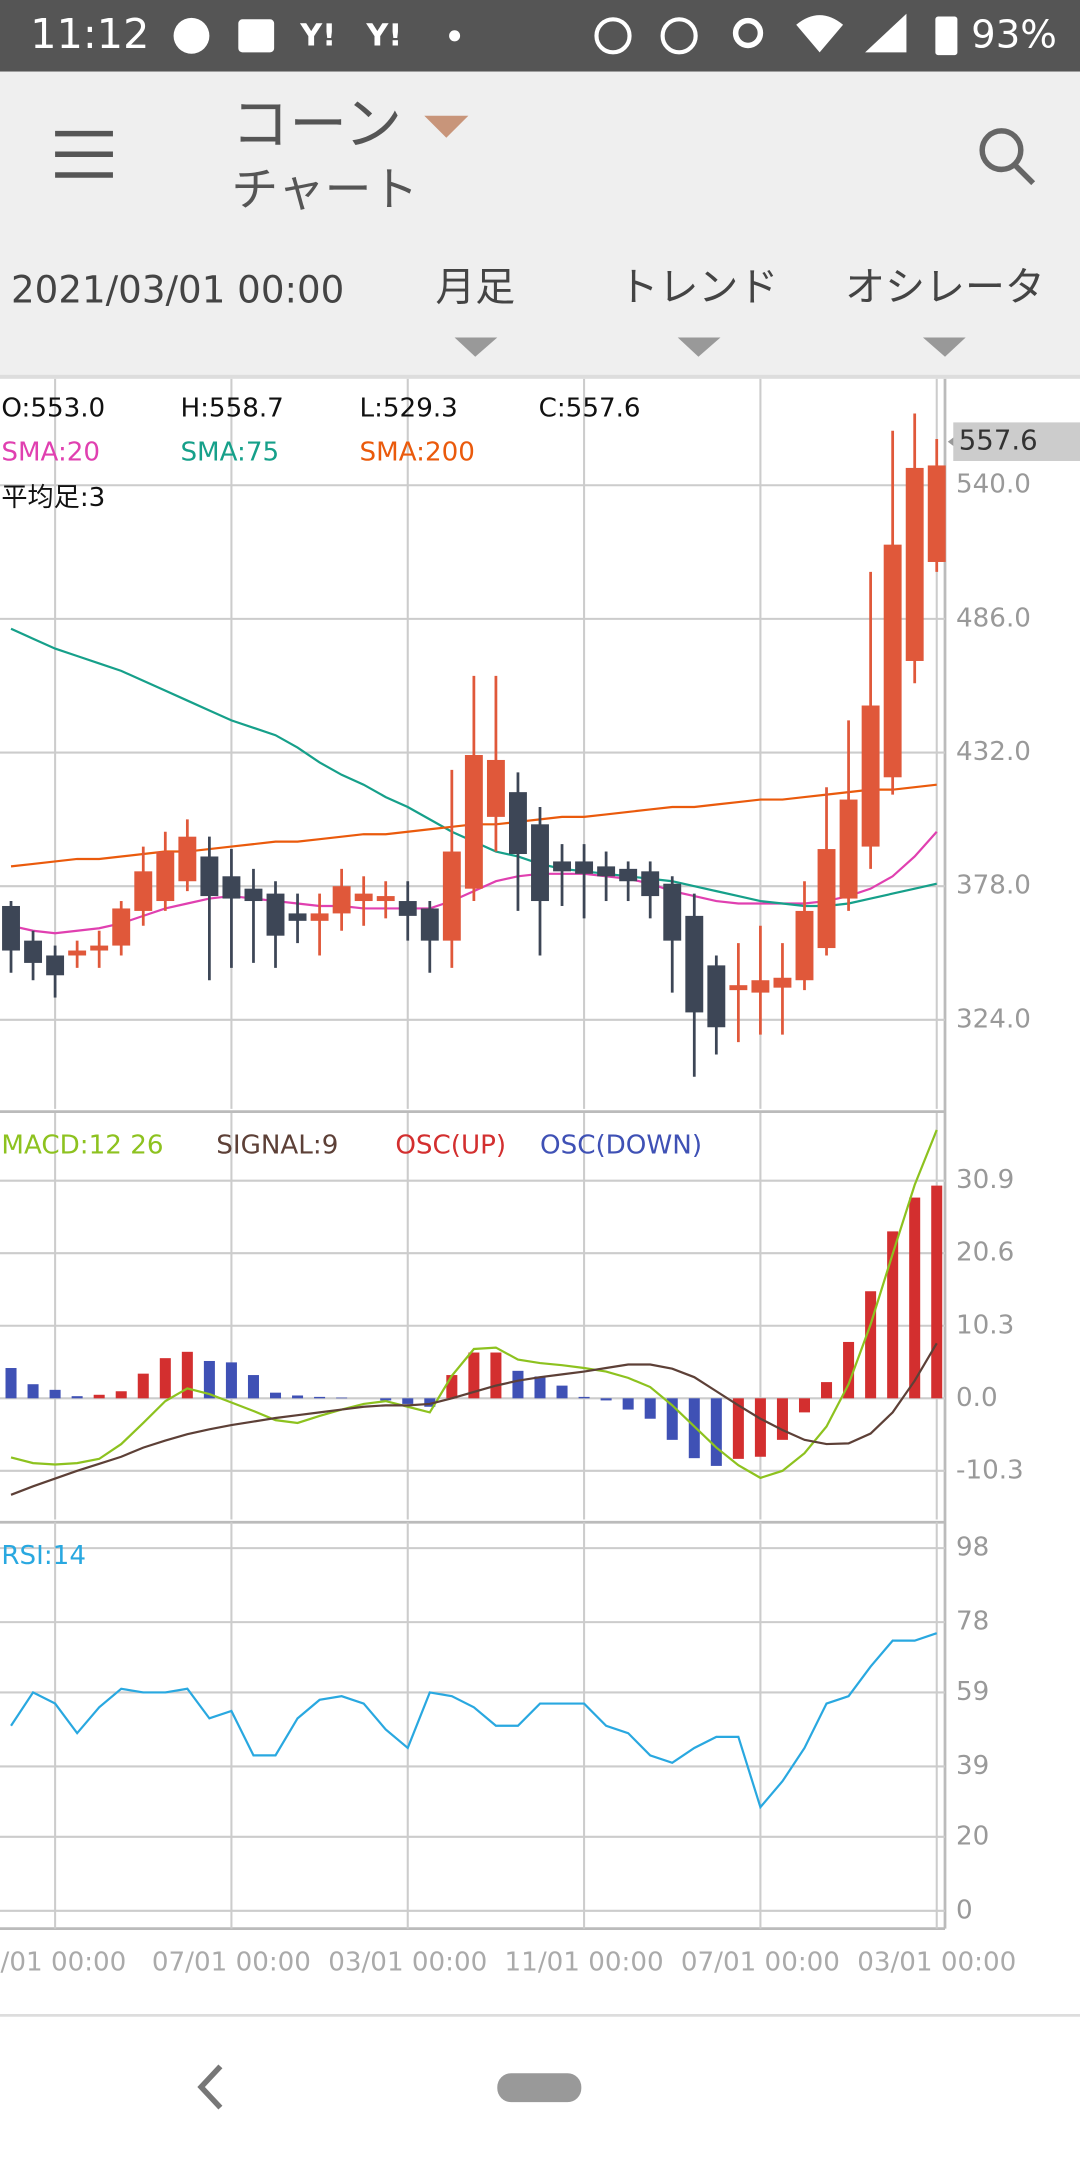  I want to click on y-tick-label: 20, so click(972, 1836).